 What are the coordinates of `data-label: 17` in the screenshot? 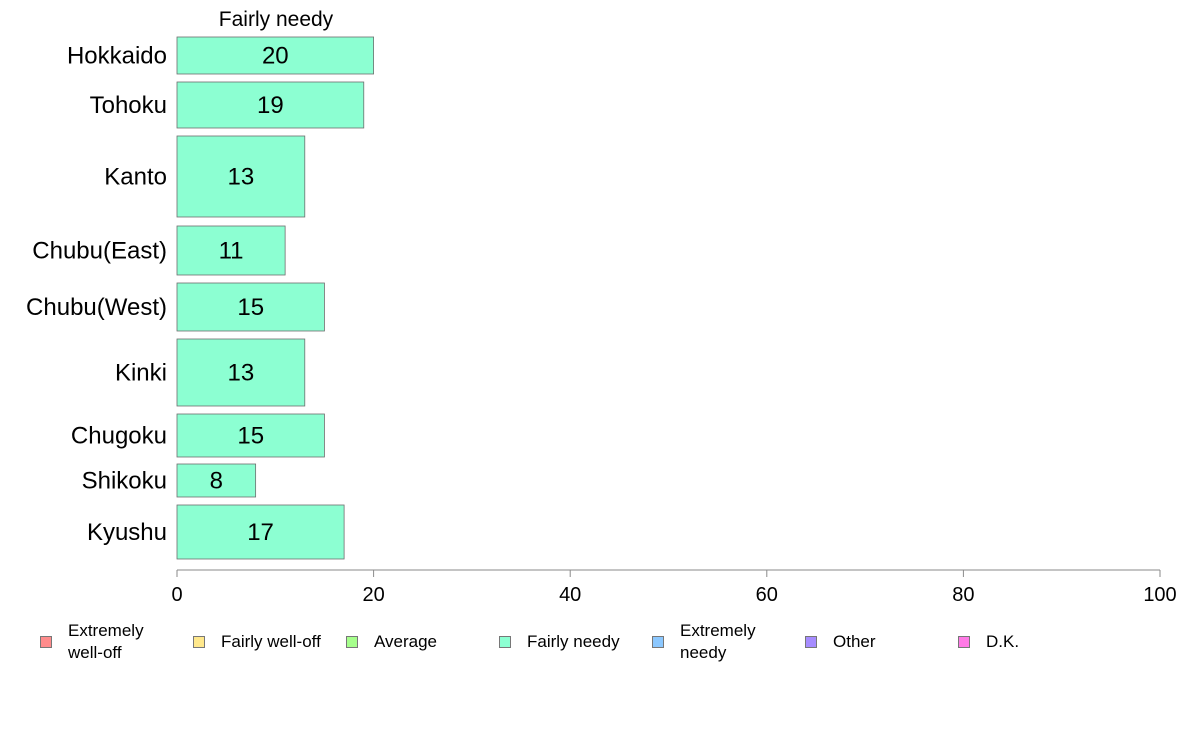 It's located at (260, 532).